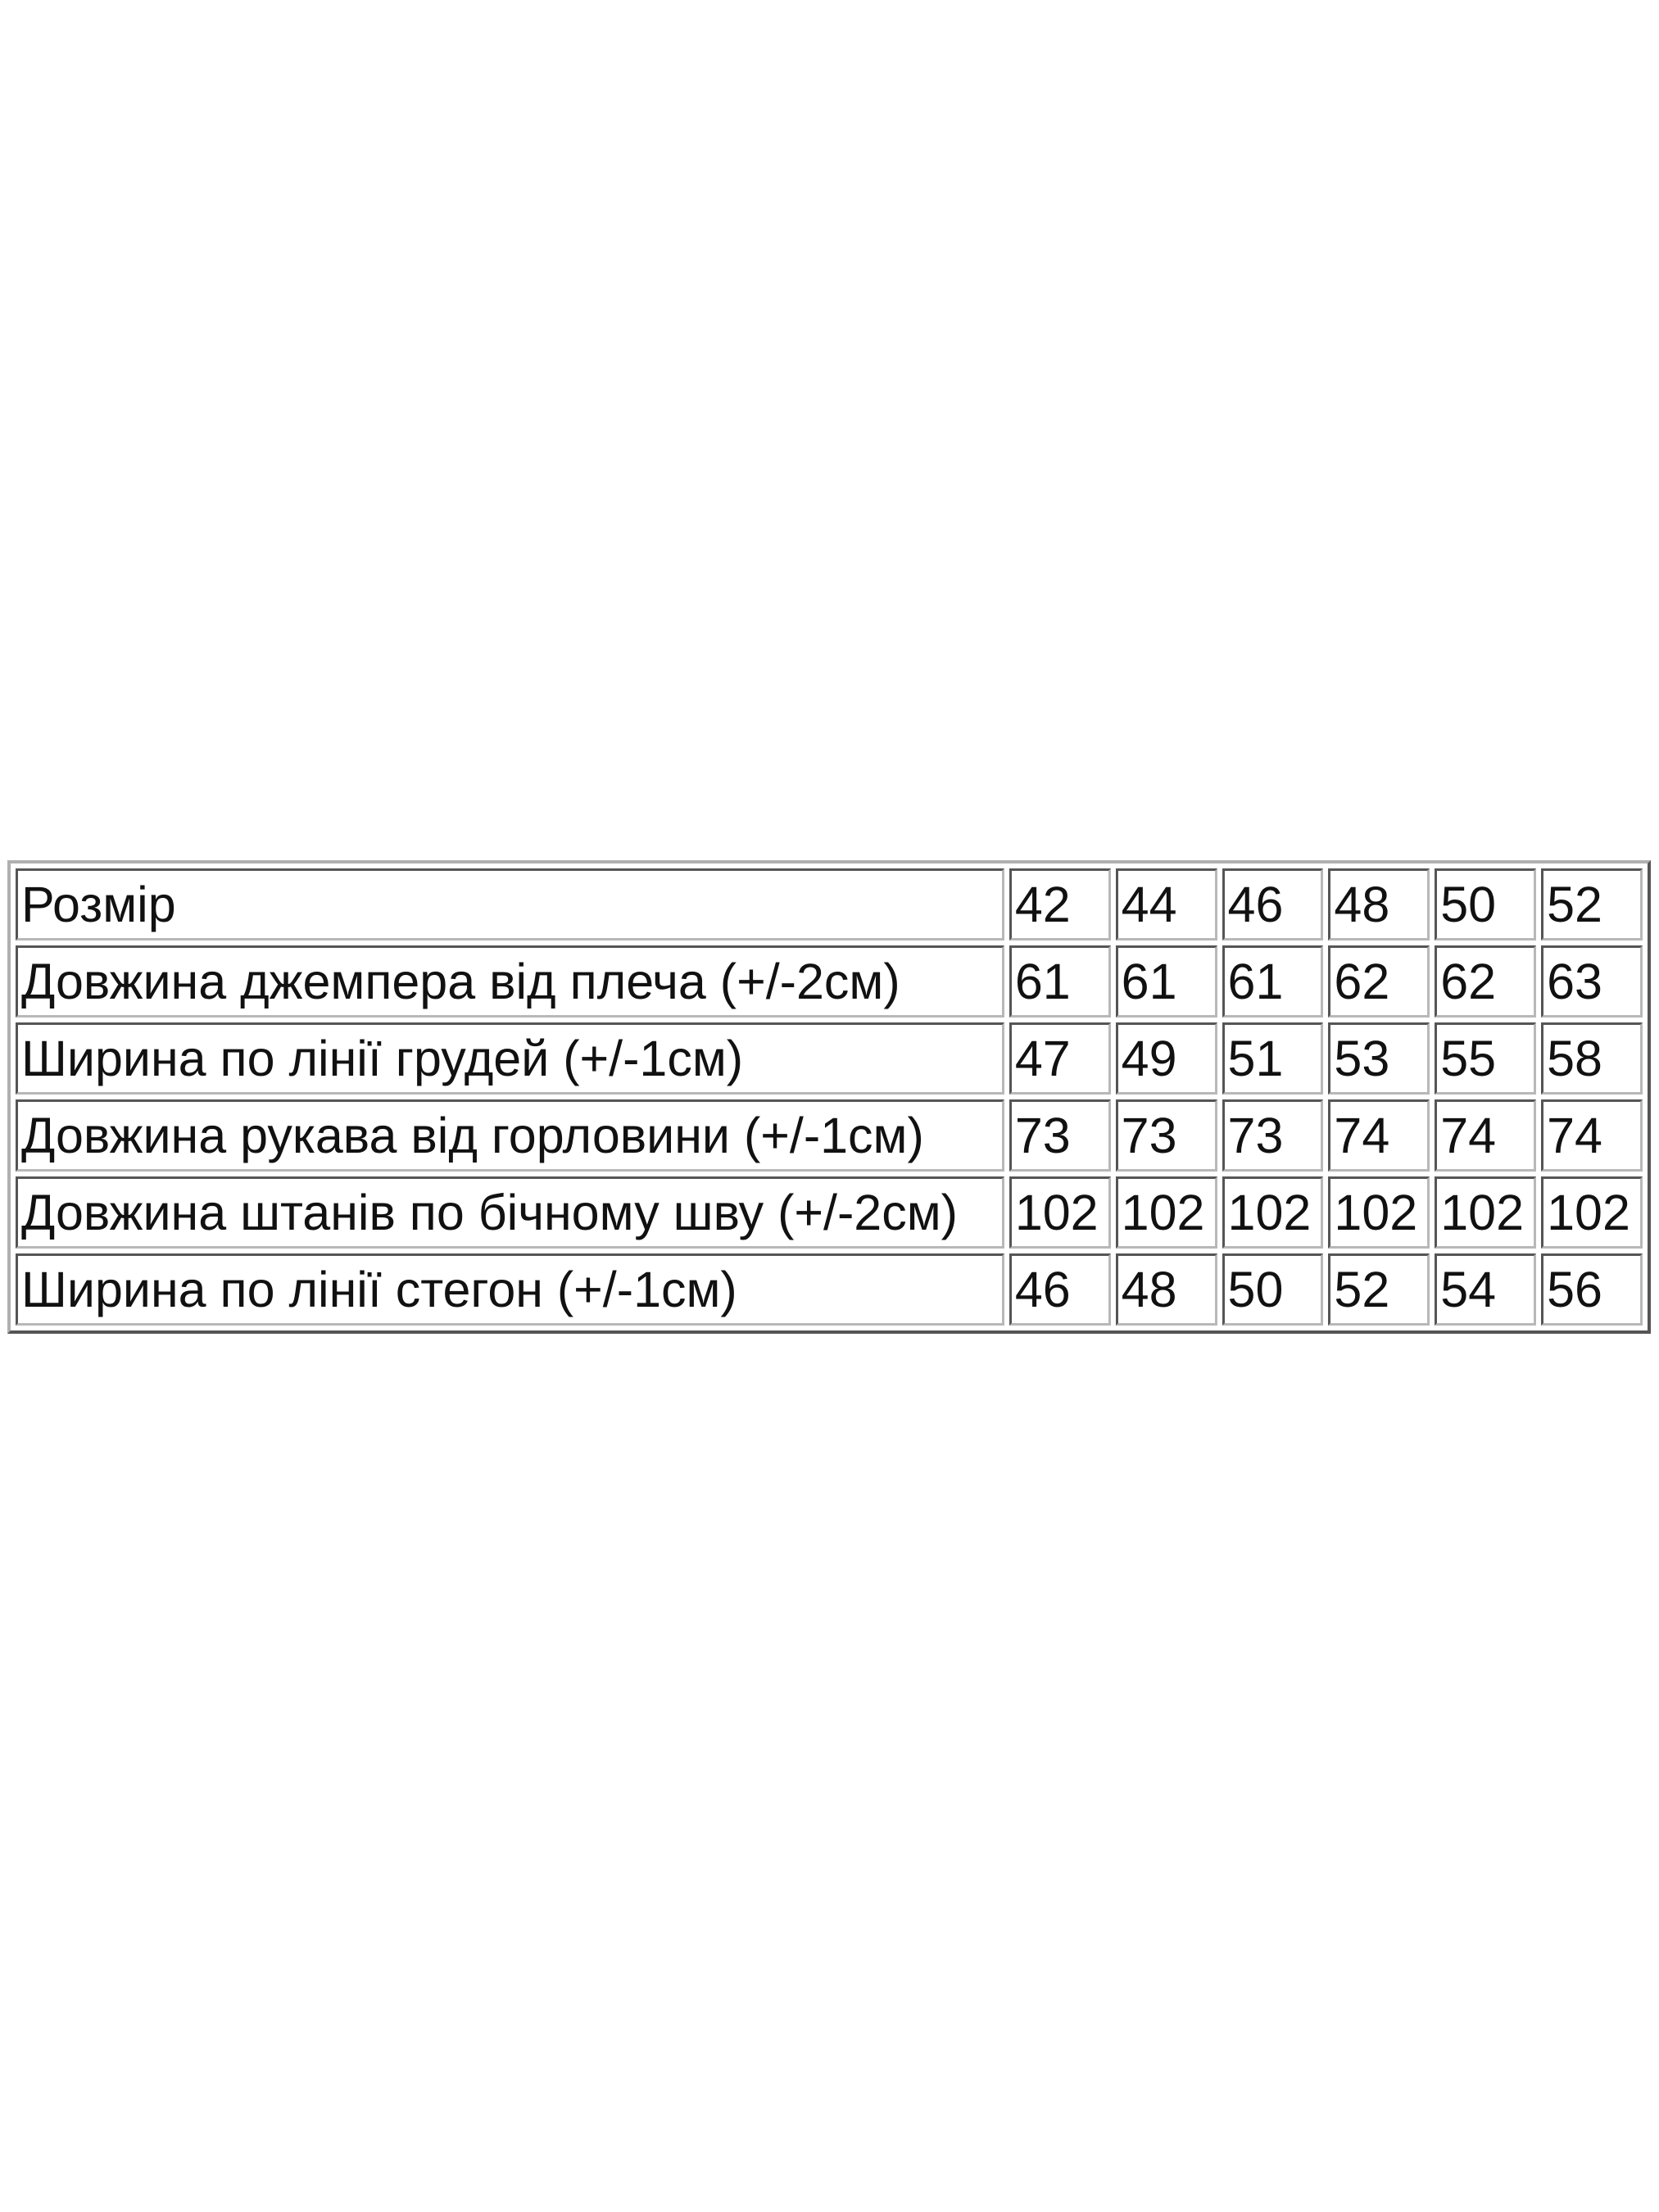 The width and height of the screenshot is (1659, 2212). What do you see at coordinates (510, 1135) in the screenshot?
I see `row-label: Довжина рукава від горловини (+/-1см)` at bounding box center [510, 1135].